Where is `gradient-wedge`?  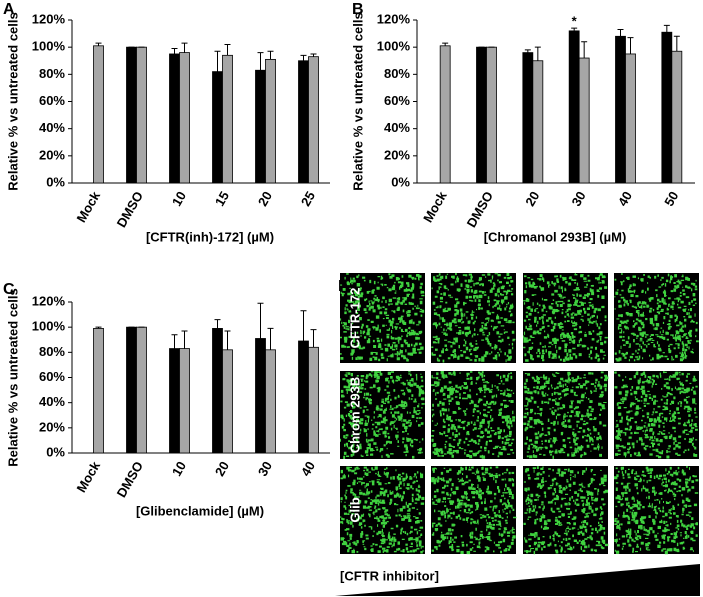
gradient-wedge is located at coordinates (517, 580).